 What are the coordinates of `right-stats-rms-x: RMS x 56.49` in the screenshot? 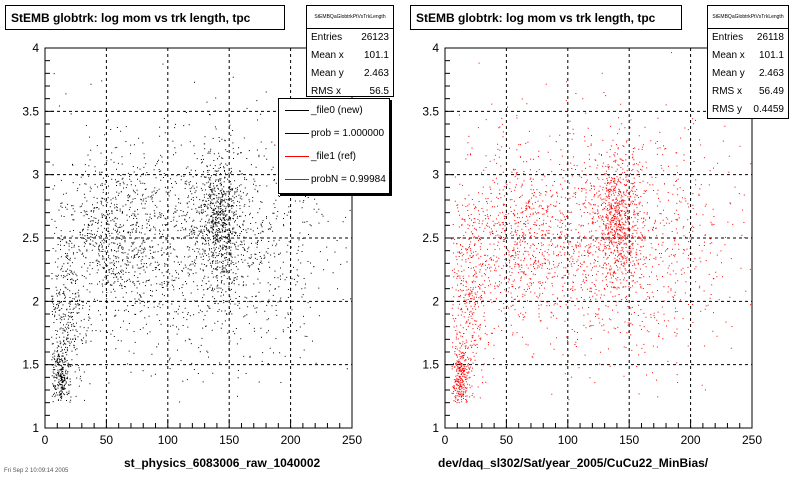 It's located at (748, 91).